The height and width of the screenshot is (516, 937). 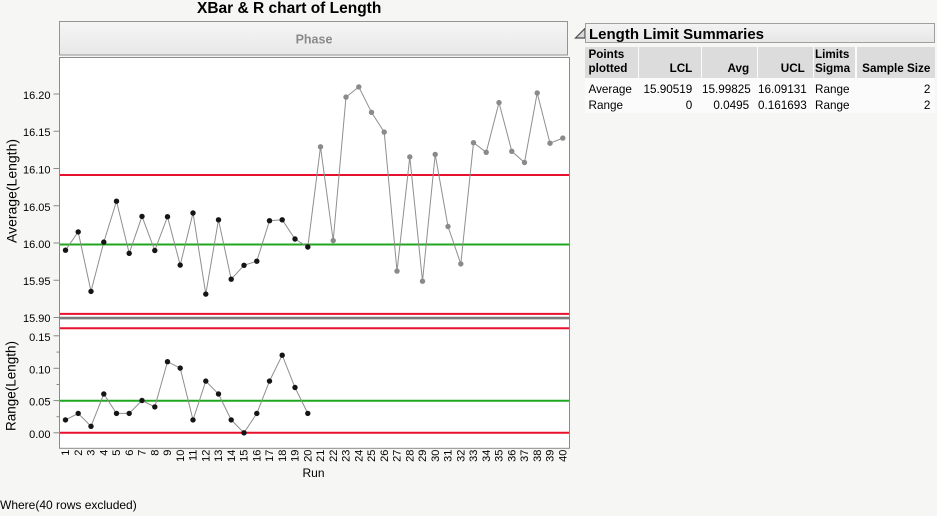 I want to click on svg-text: 5, so click(x=117, y=453).